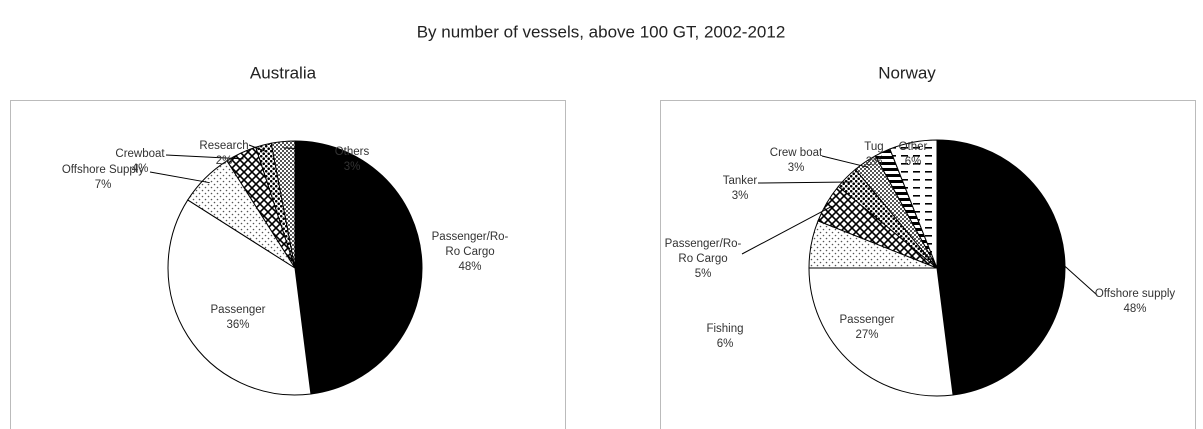 The width and height of the screenshot is (1203, 429). I want to click on value-label: 5%, so click(703, 274).